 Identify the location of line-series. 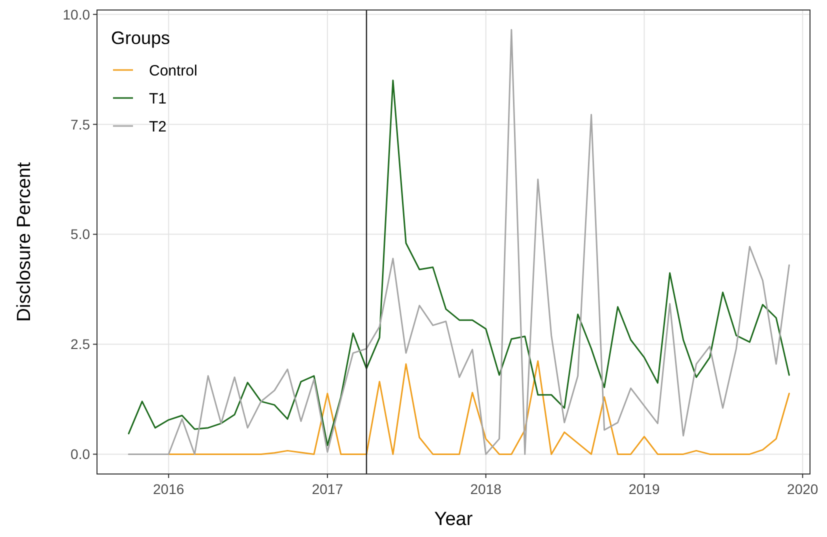
(479, 407).